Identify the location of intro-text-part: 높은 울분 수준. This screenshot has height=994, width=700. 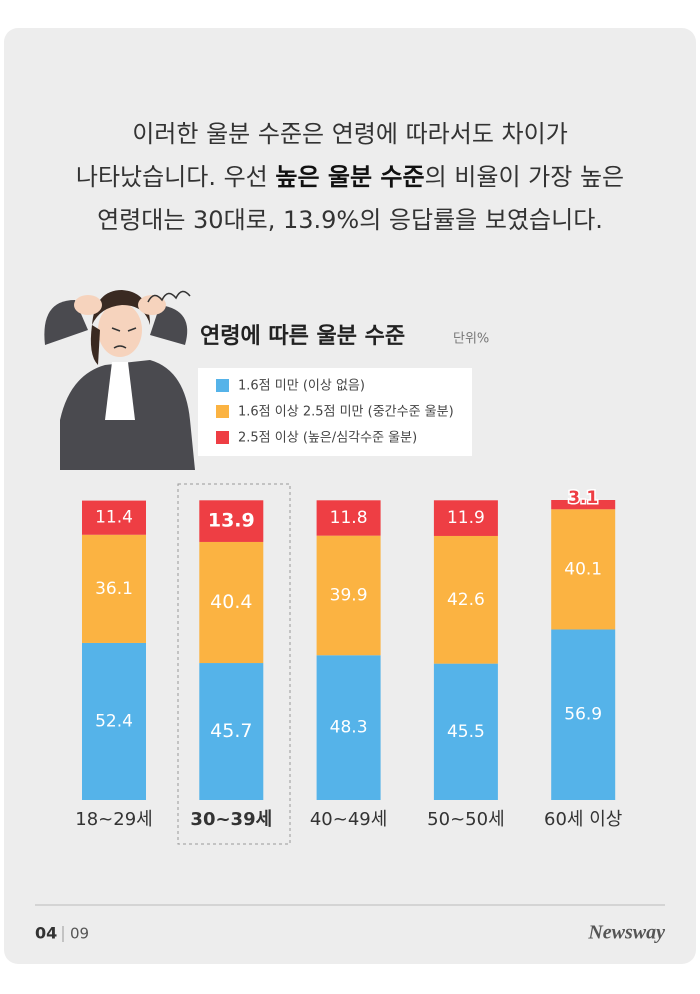
(349, 177).